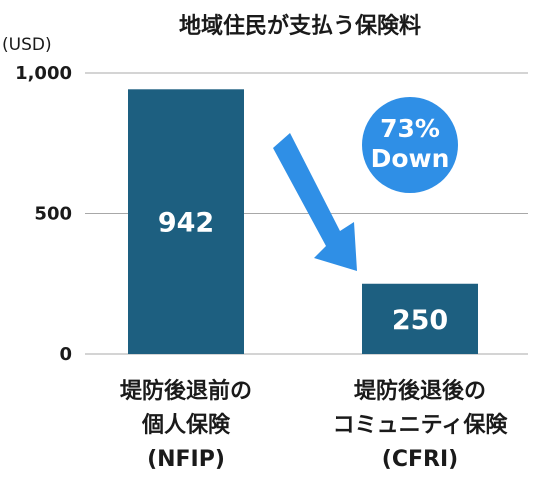 The width and height of the screenshot is (540, 482). I want to click on decrease-annotation: 73%Down, so click(365, 184).